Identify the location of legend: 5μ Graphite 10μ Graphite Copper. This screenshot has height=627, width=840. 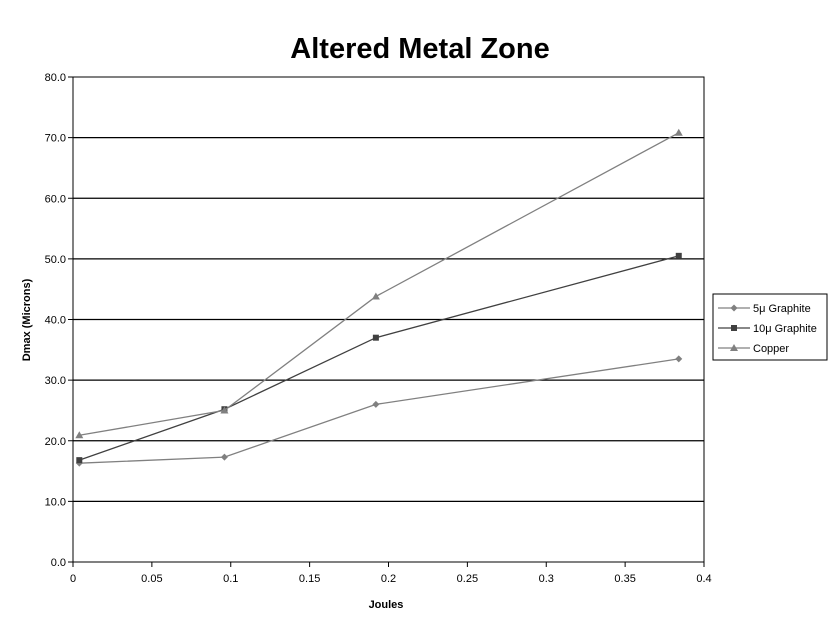
(770, 327).